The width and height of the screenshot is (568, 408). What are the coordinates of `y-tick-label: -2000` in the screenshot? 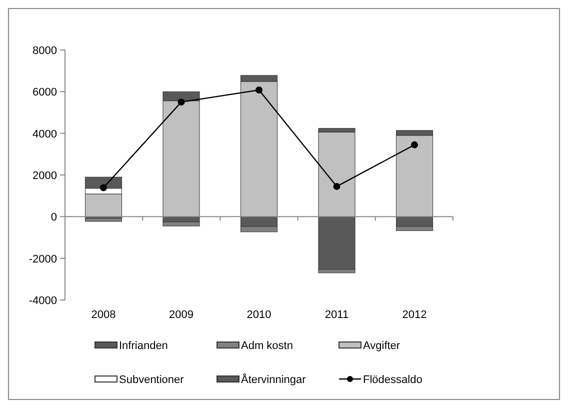 It's located at (42, 259).